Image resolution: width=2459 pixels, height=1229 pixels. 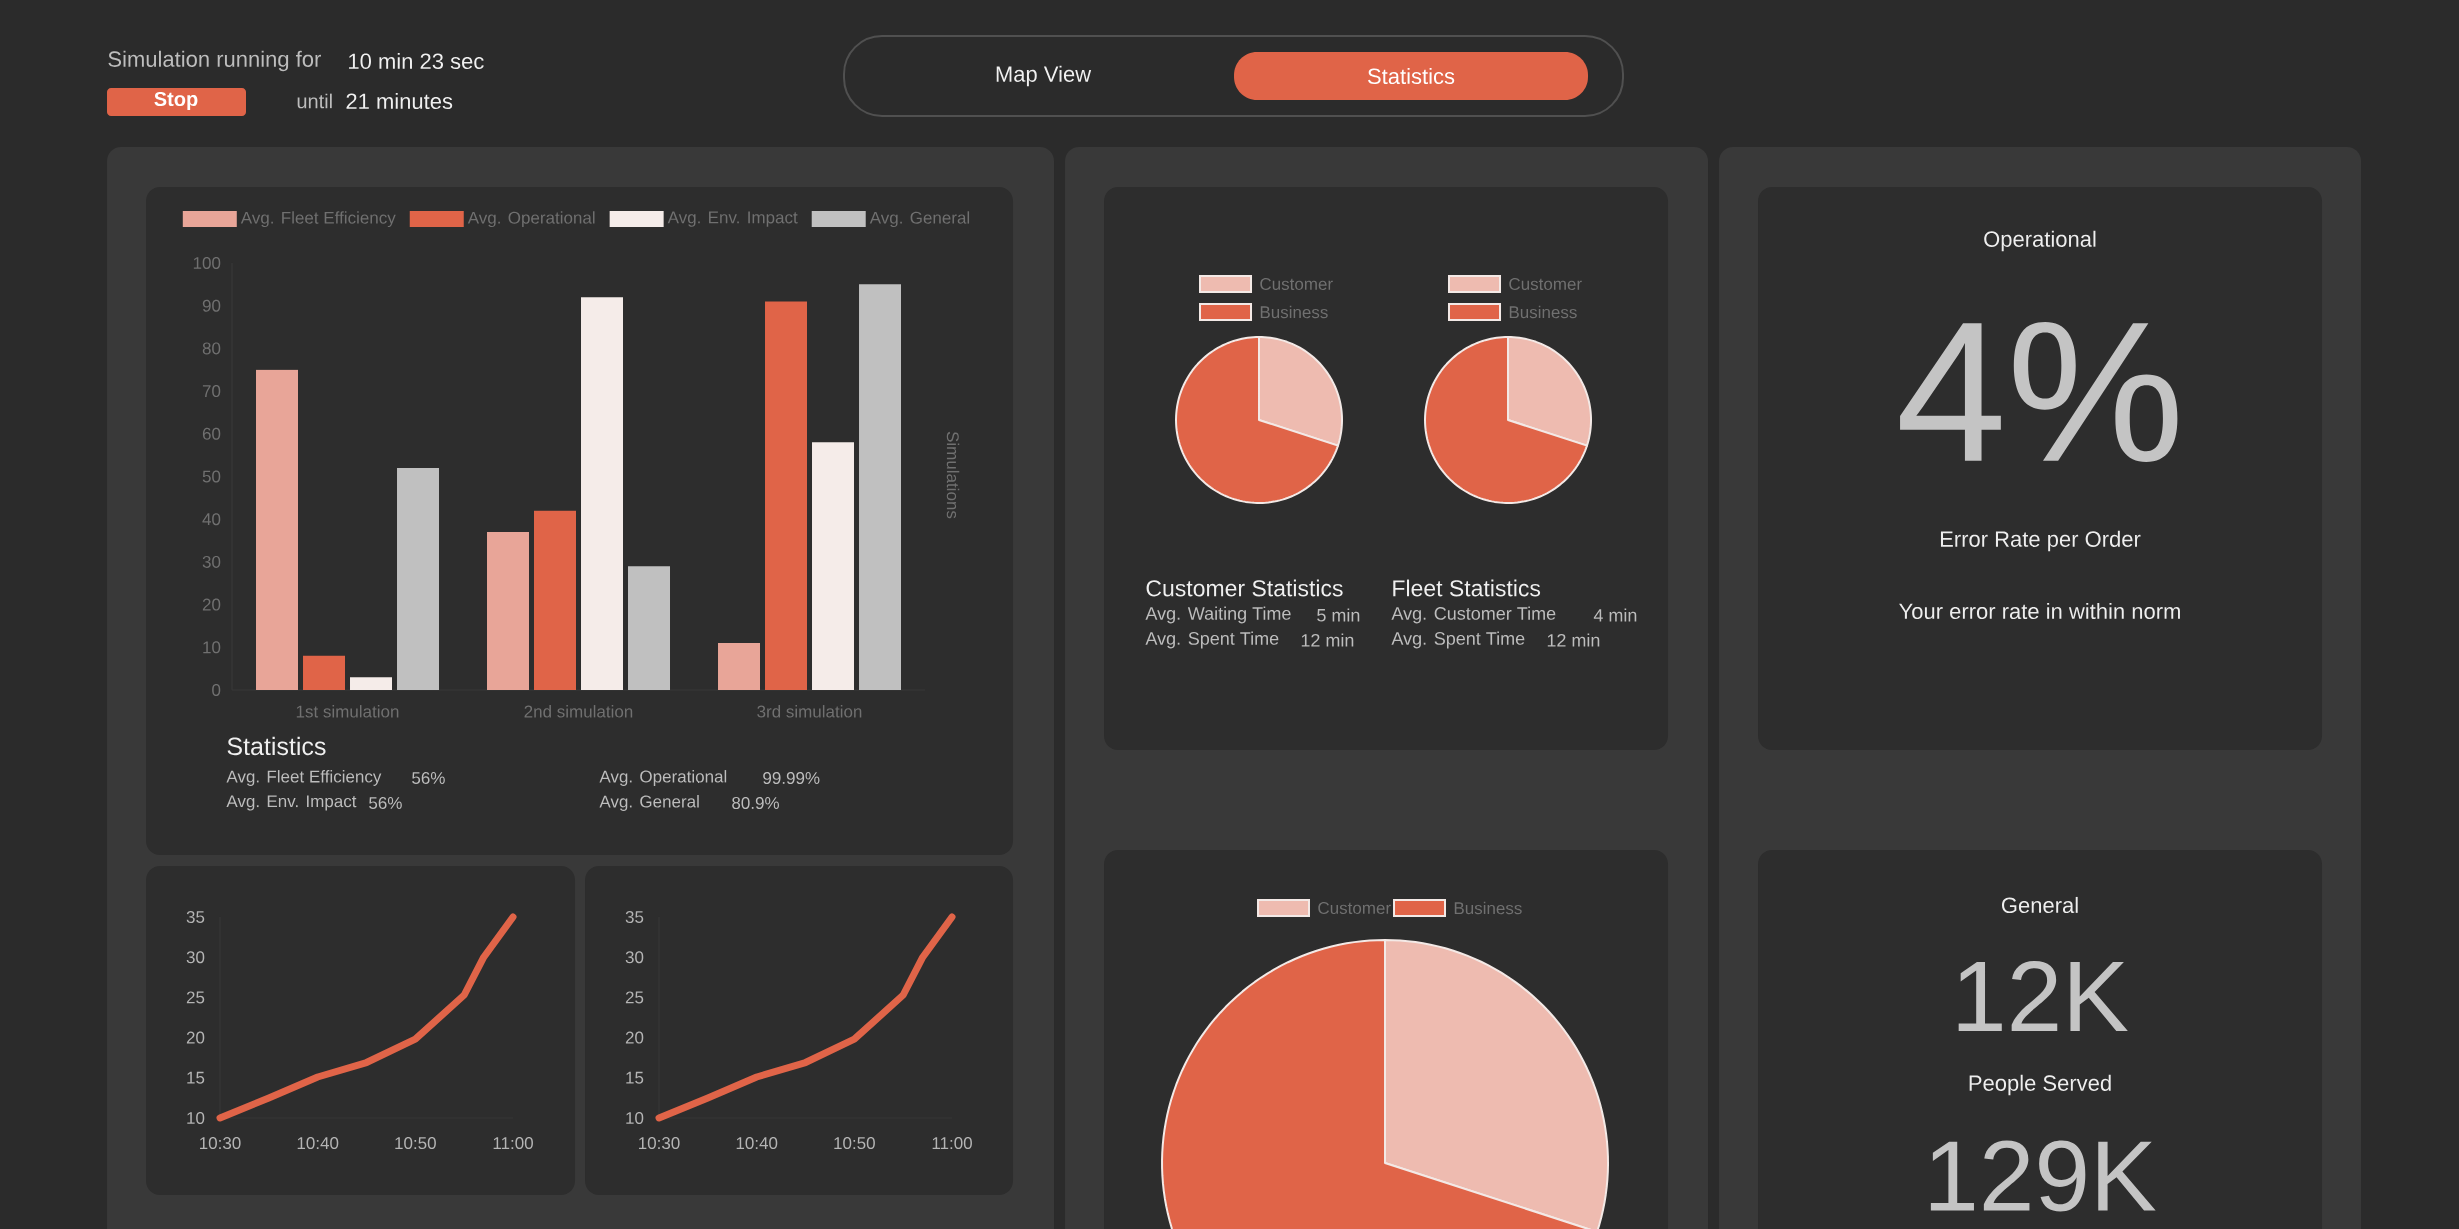 I want to click on y-tick-label: 60, so click(x=211, y=433).